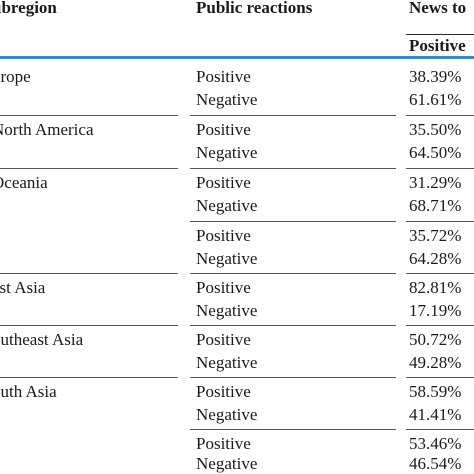 The height and width of the screenshot is (474, 474). Describe the element at coordinates (23, 287) in the screenshot. I see `region-cell: ast Asia` at that location.